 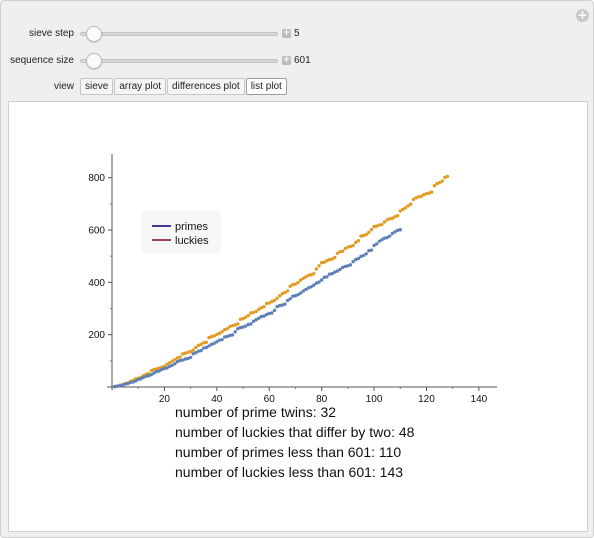 What do you see at coordinates (297, 33) in the screenshot?
I see `sieve-step-value: 5` at bounding box center [297, 33].